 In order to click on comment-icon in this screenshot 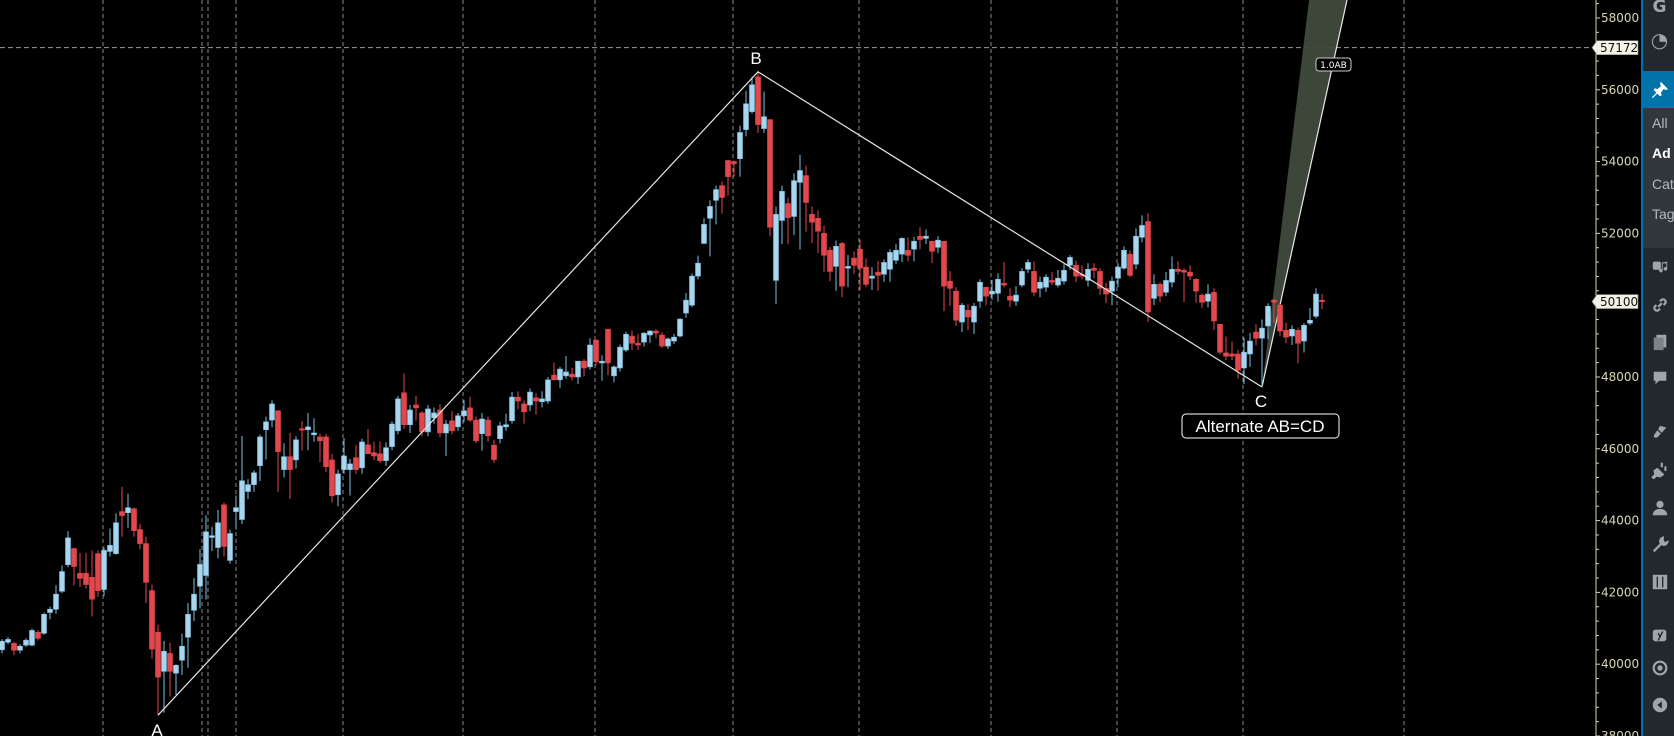, I will do `click(1658, 378)`.